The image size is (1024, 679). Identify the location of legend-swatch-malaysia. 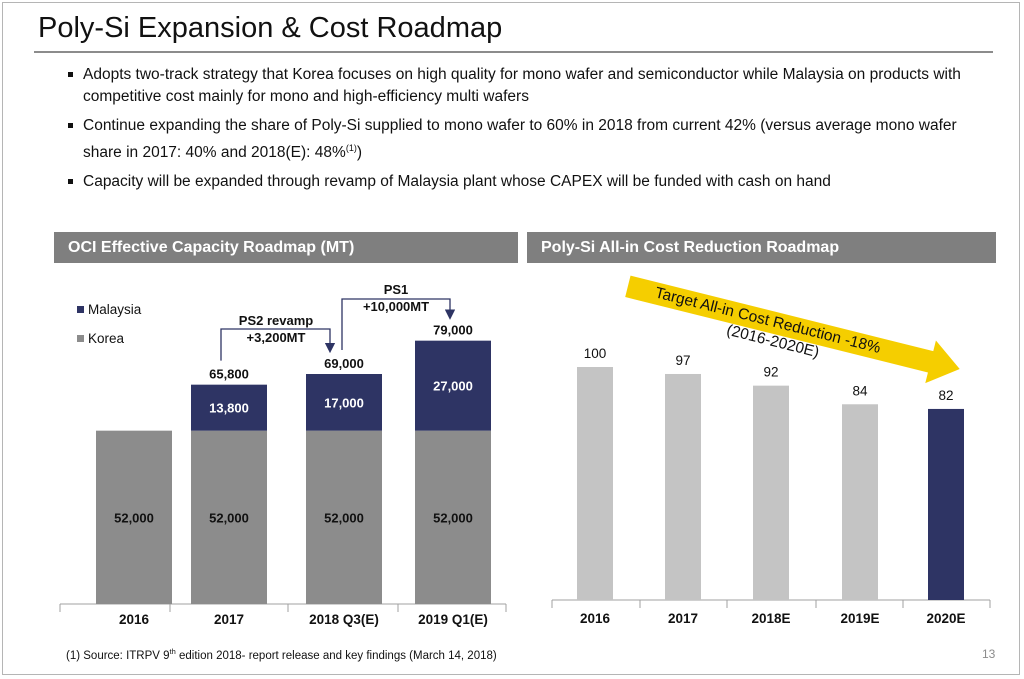
(80, 309).